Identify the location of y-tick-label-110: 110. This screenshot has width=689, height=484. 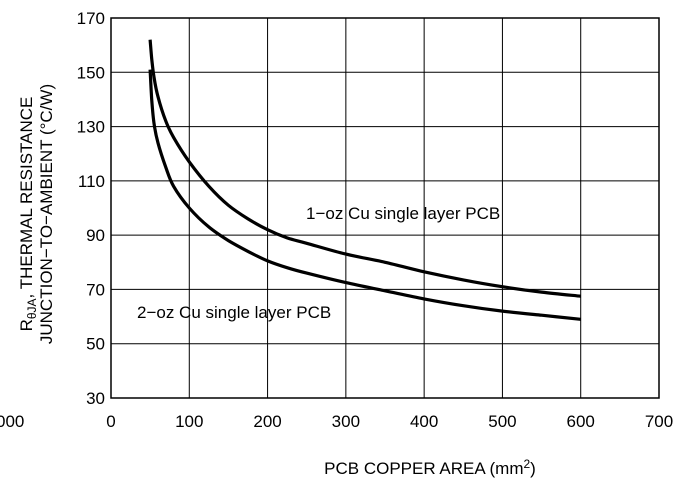
(91, 181).